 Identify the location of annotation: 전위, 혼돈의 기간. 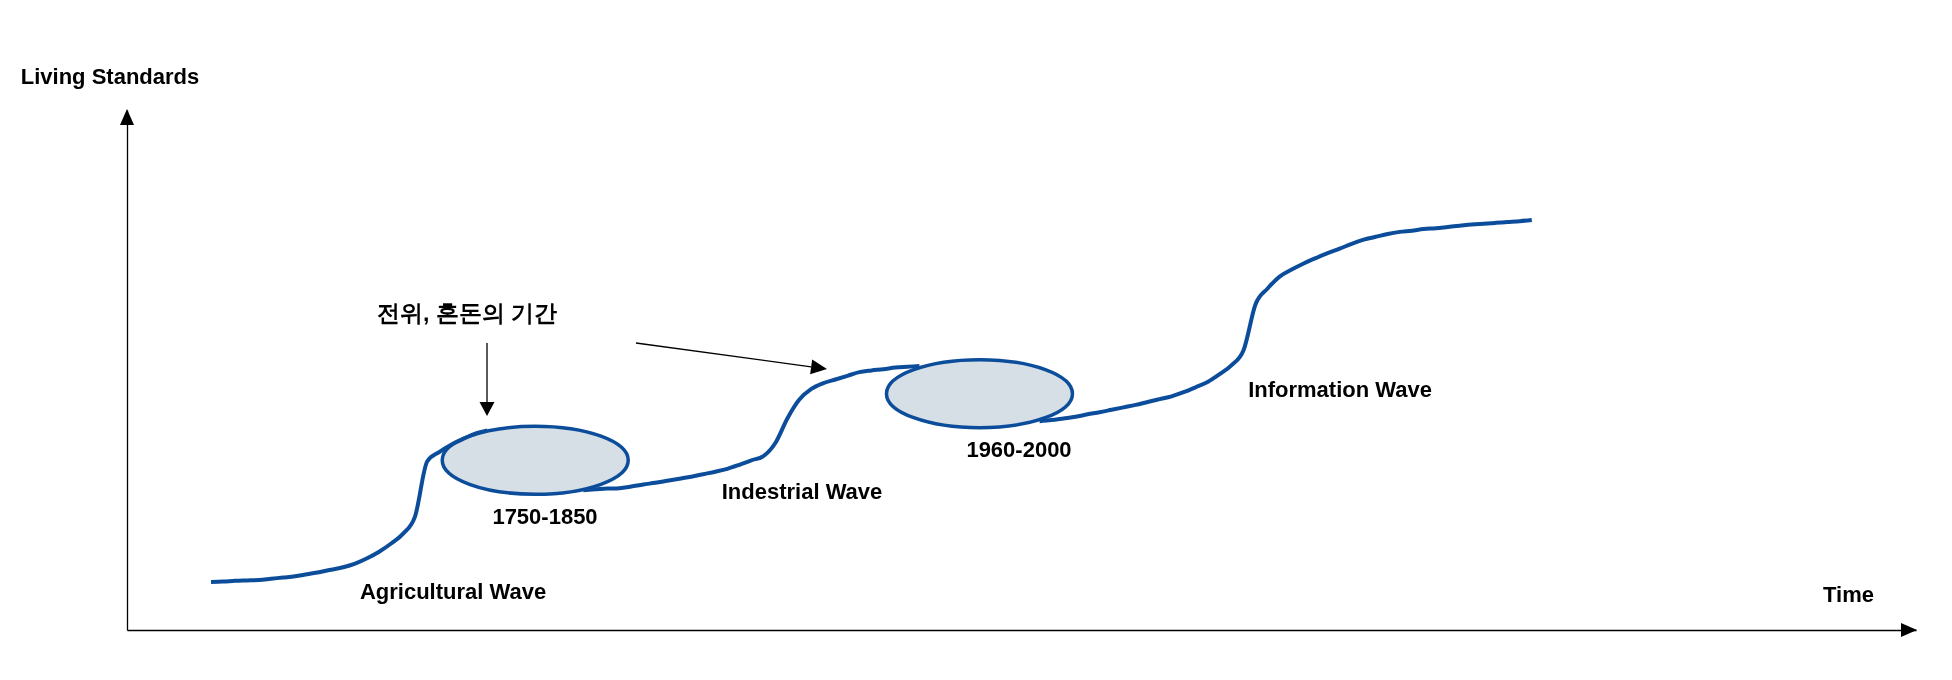
(467, 313).